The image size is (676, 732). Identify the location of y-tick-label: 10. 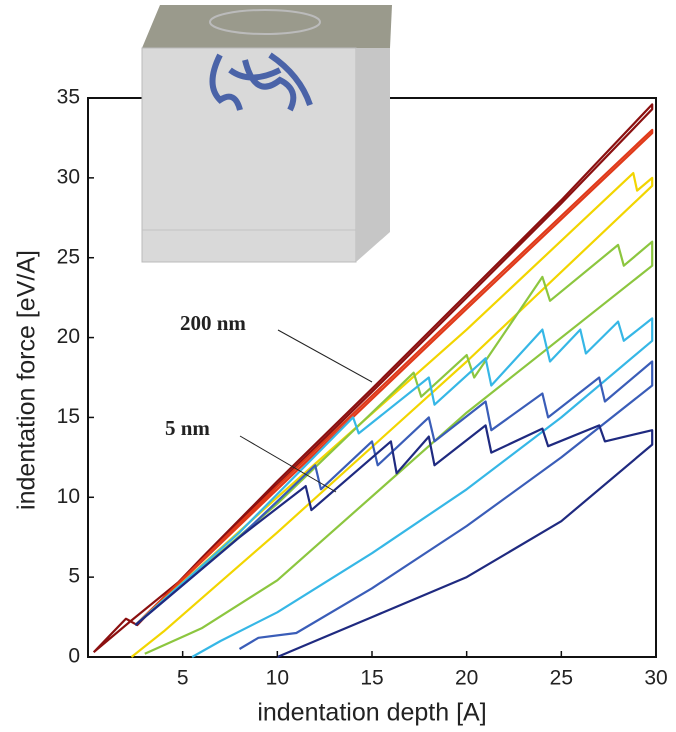
(68, 496).